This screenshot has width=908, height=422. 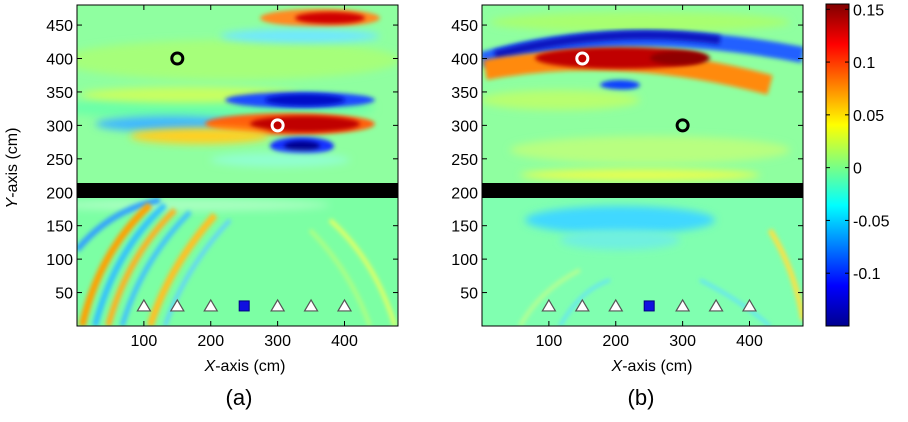 What do you see at coordinates (210, 341) in the screenshot?
I see `panel-a-x-tick-label: 200` at bounding box center [210, 341].